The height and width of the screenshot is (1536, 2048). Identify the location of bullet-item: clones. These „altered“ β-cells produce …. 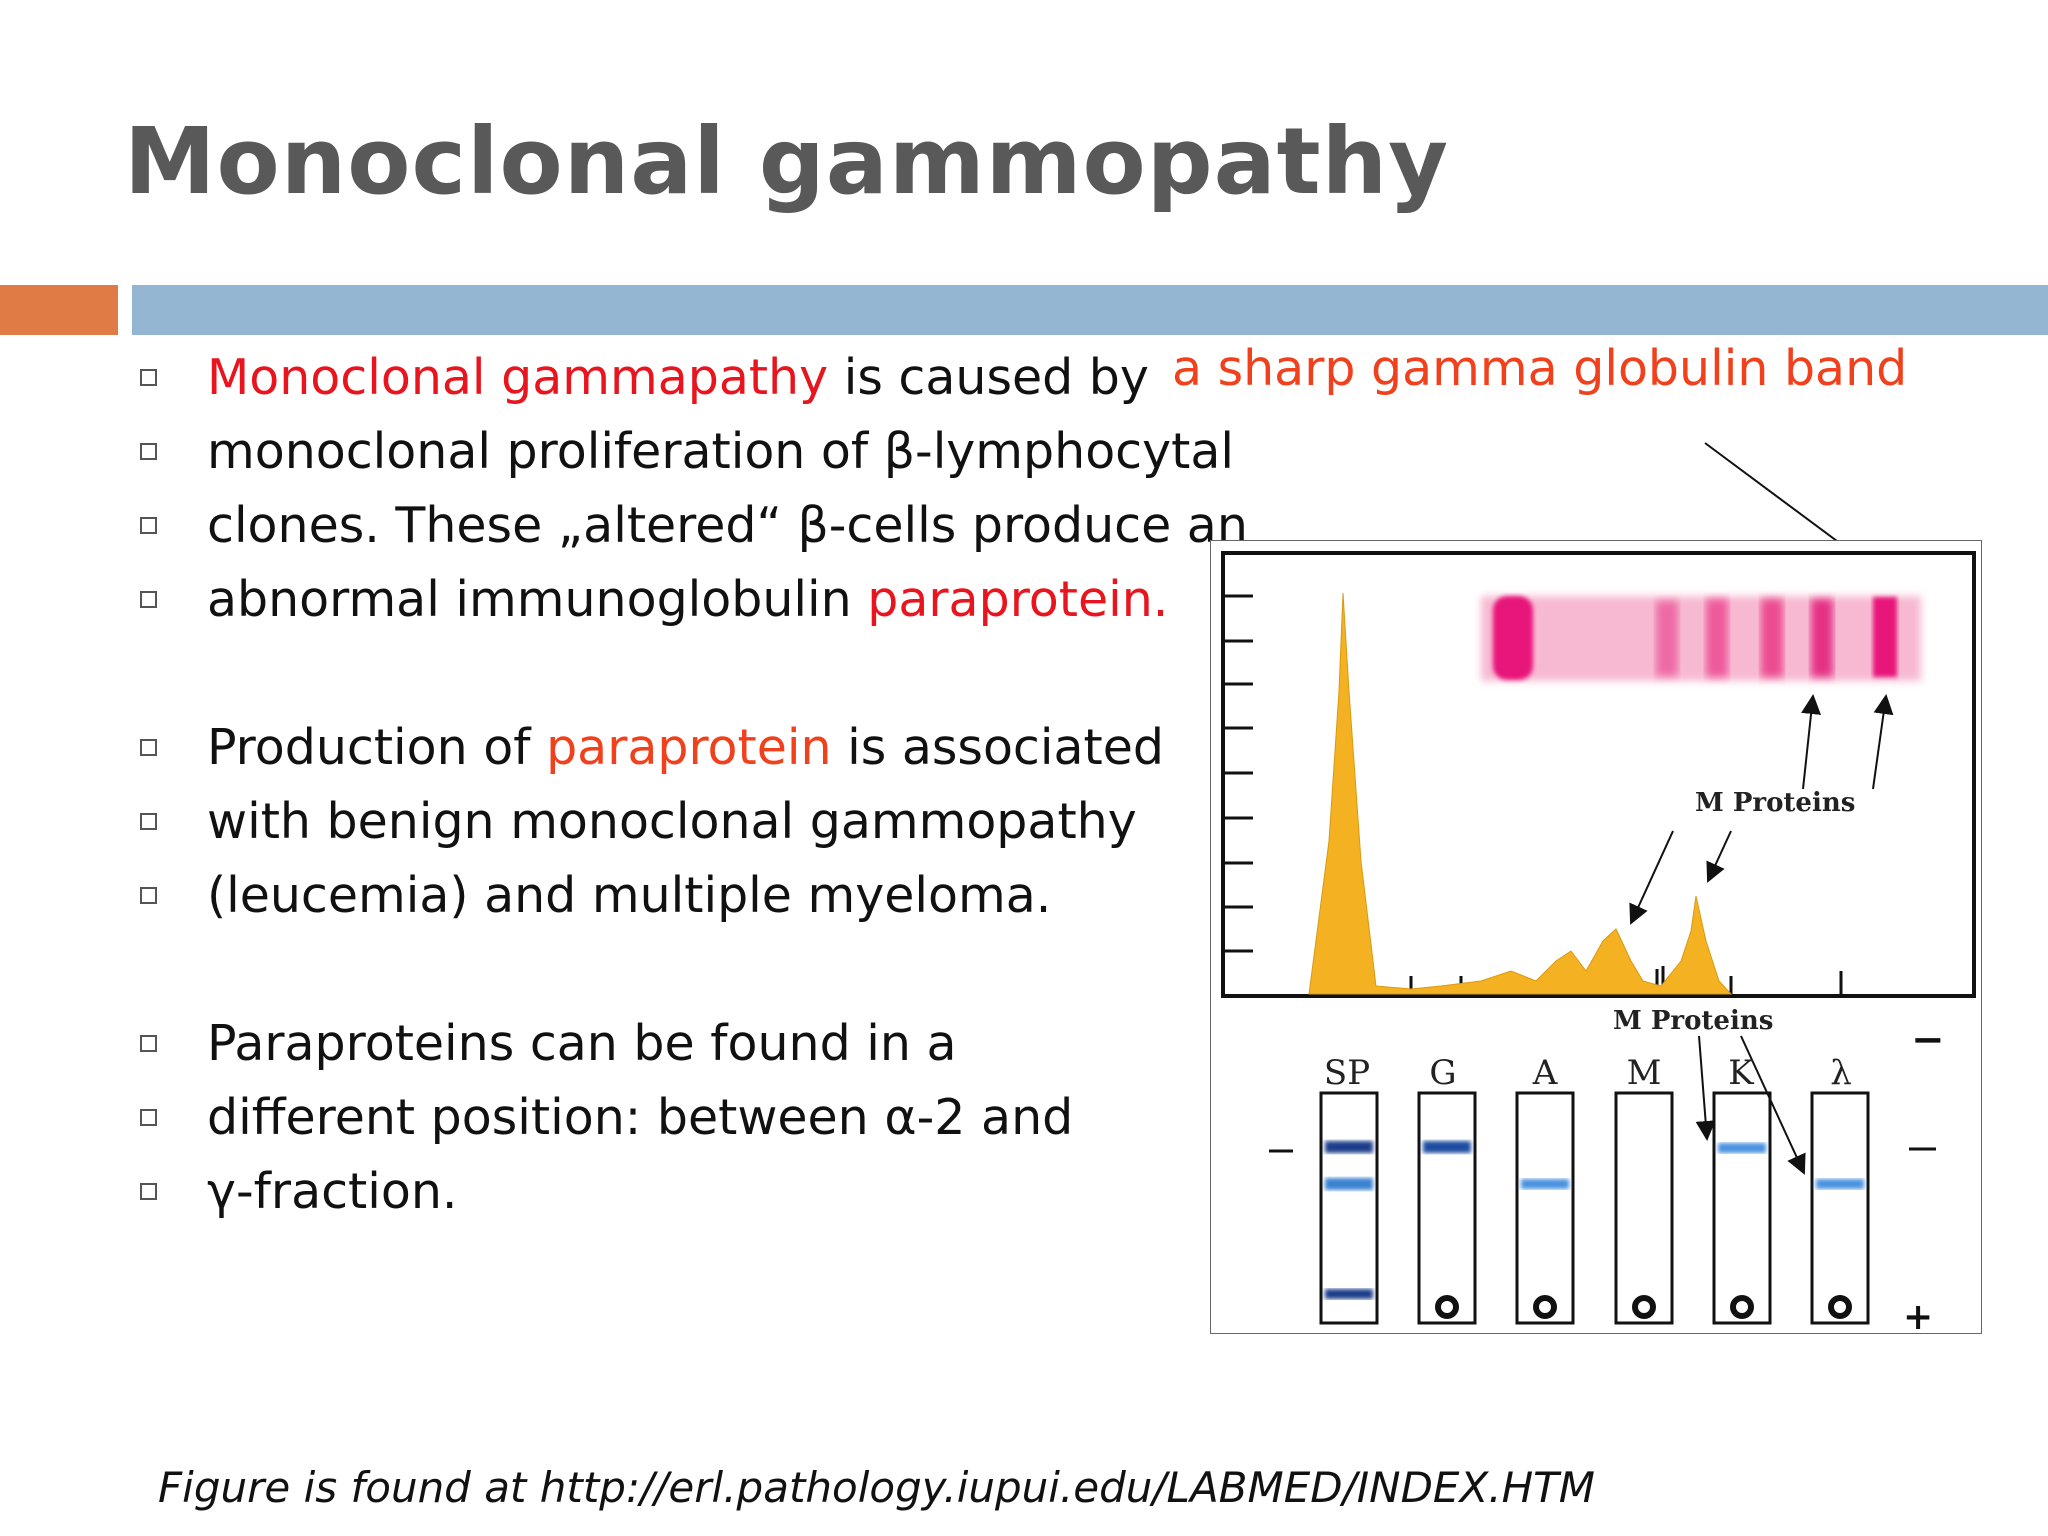
(694, 525).